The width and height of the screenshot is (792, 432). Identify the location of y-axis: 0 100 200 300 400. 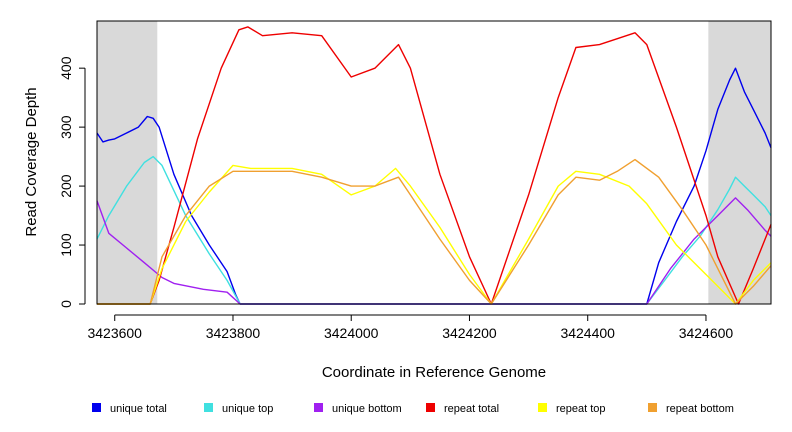
(72, 182).